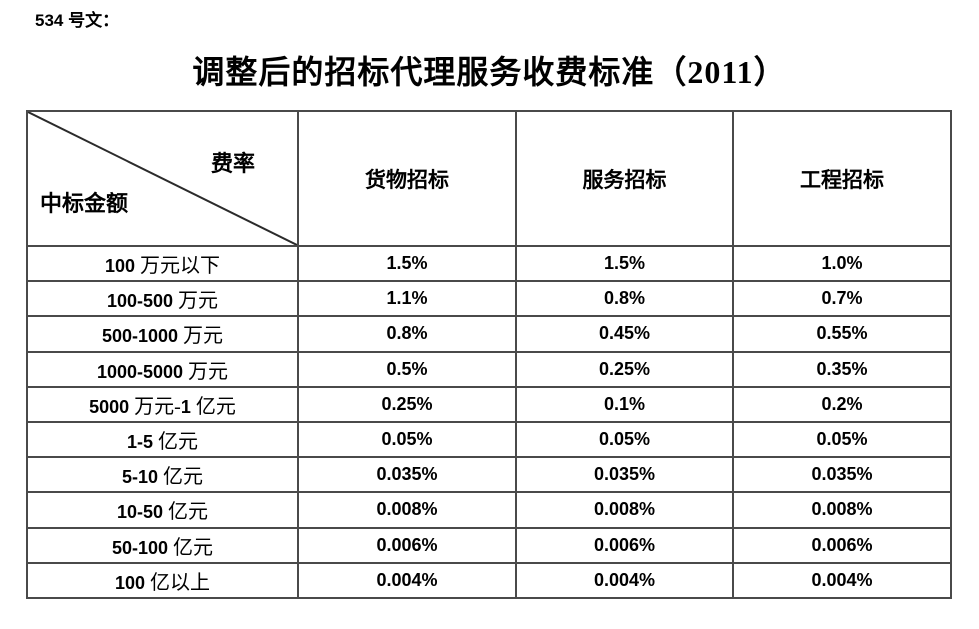  Describe the element at coordinates (842, 299) in the screenshot. I see `fee-value-cell: 0.7%` at that location.